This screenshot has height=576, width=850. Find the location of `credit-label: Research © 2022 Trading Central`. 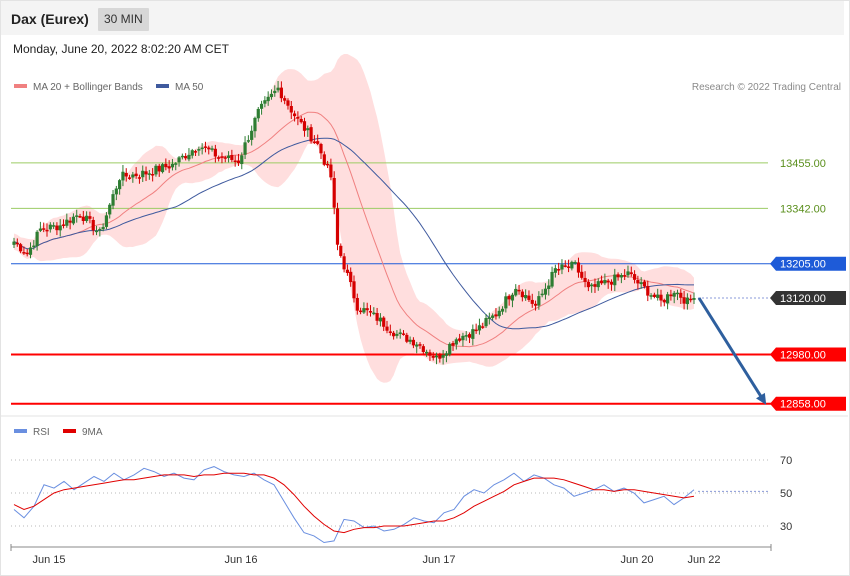

credit-label: Research © 2022 Trading Central is located at coordinates (766, 87).